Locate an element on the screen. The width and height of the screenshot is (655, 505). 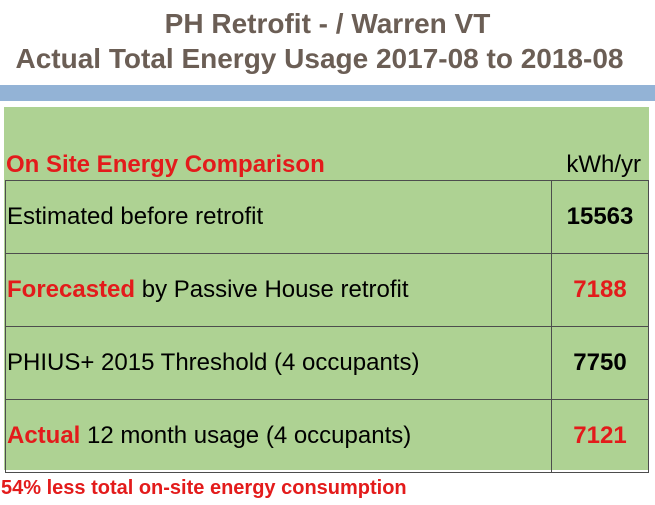
row-label: PHIUS+ 2015 Threshold (4 occupants) is located at coordinates (278, 363).